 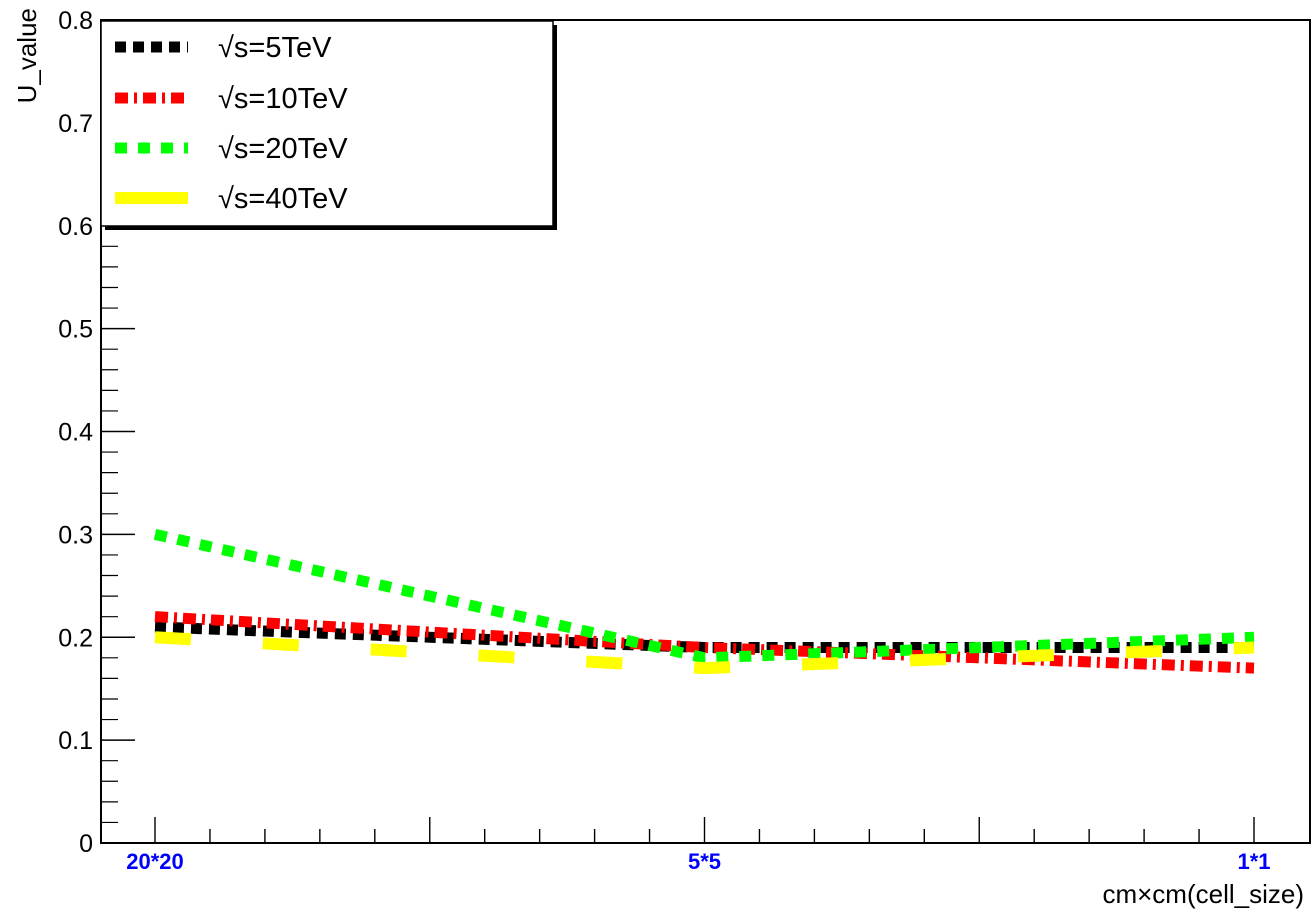 I want to click on series-layer, so click(x=704, y=602).